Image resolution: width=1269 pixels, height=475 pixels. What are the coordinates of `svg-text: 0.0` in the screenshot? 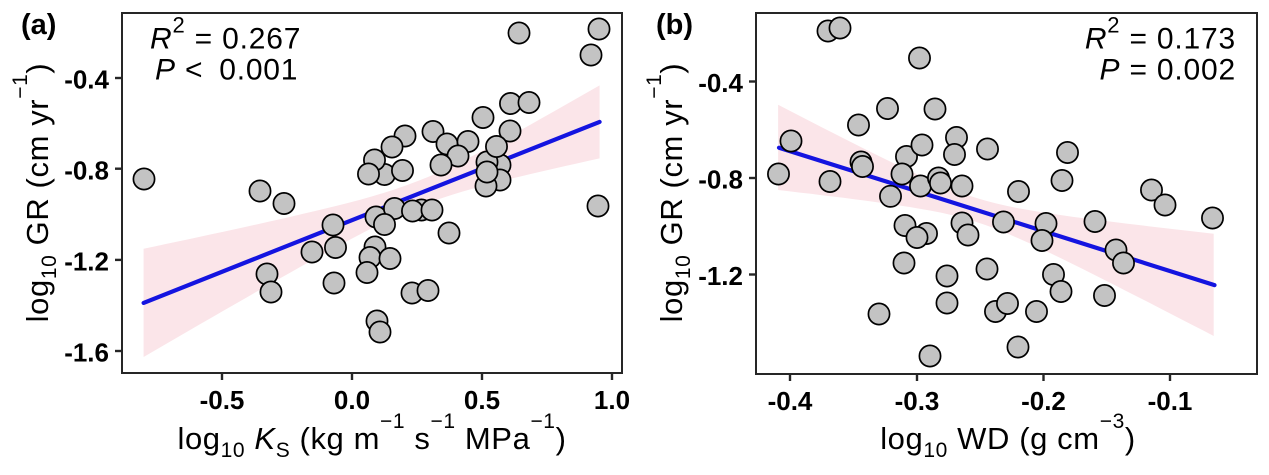 It's located at (352, 400).